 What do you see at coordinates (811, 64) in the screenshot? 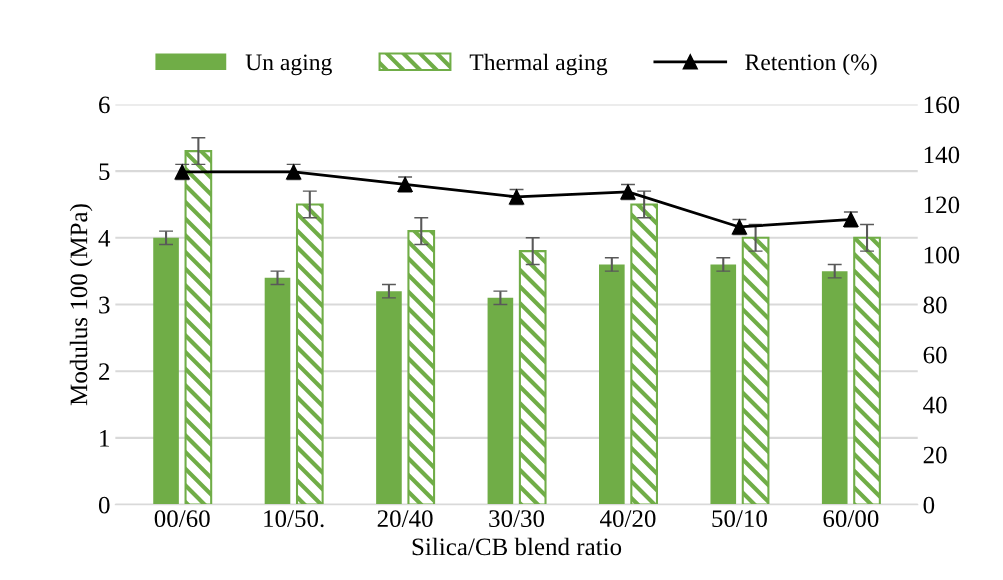
I see `legend-label: Retention (%)` at bounding box center [811, 64].